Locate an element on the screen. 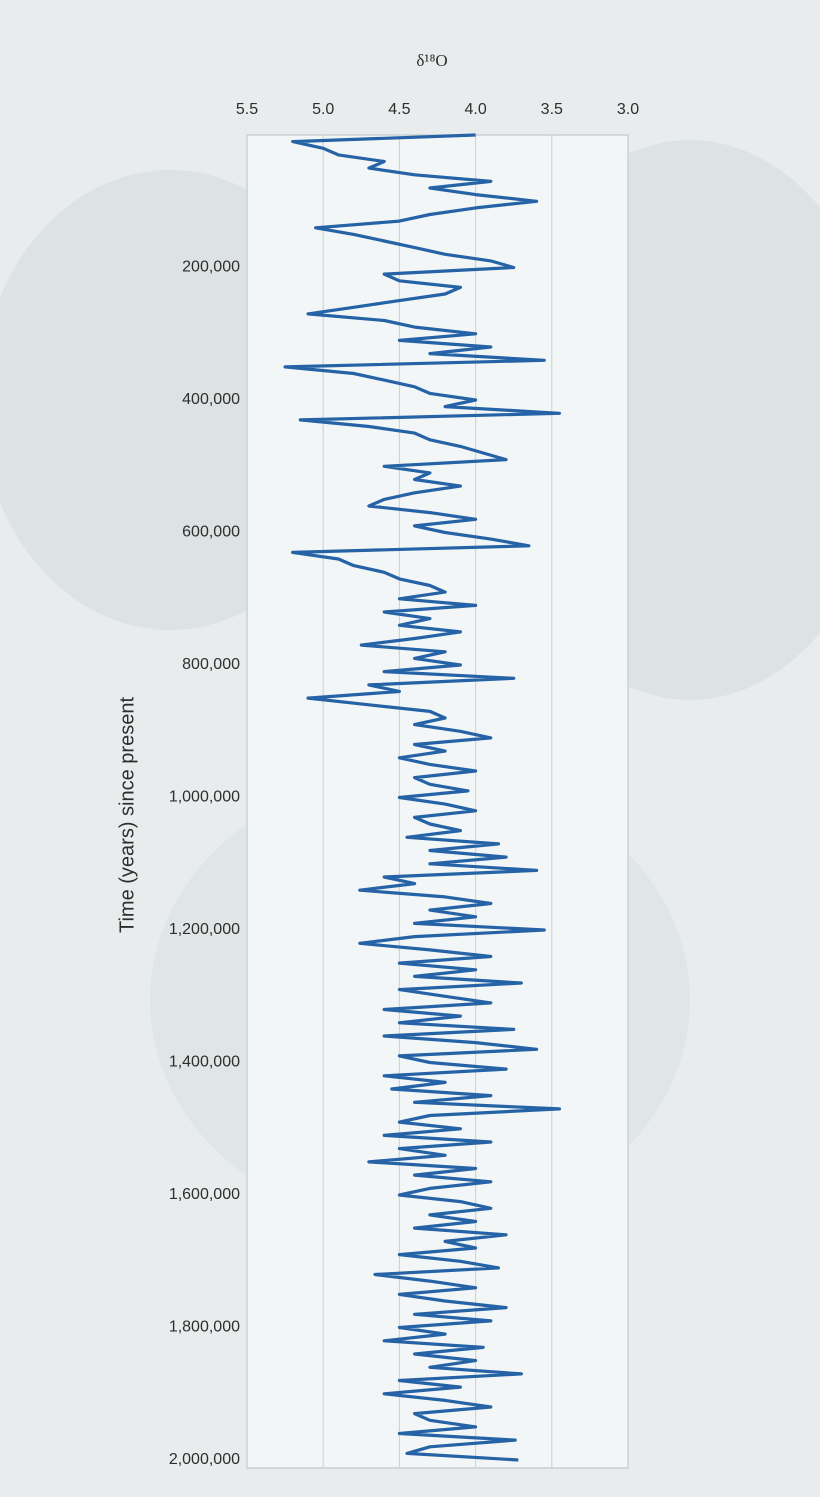  value-tick-label: 4.0 is located at coordinates (475, 109).